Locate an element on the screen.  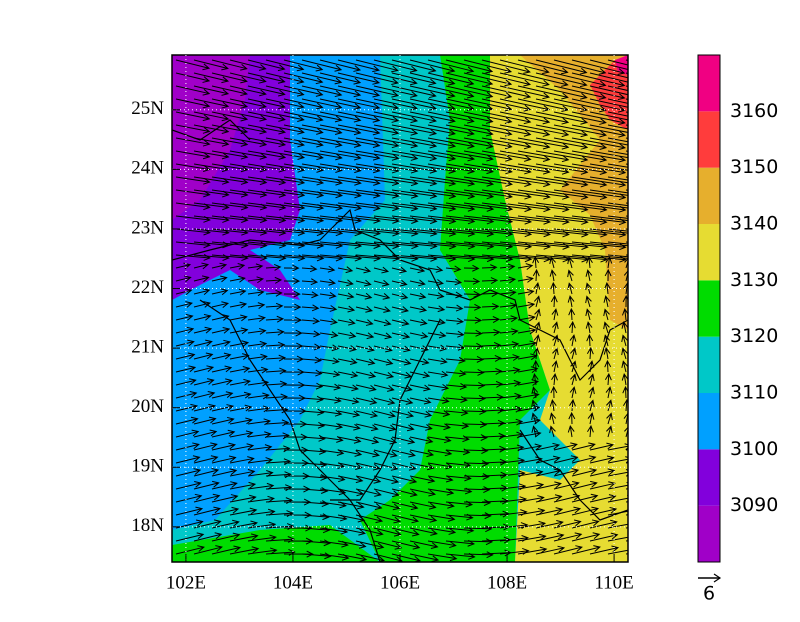
colorbar-label: 3140 is located at coordinates (754, 224).